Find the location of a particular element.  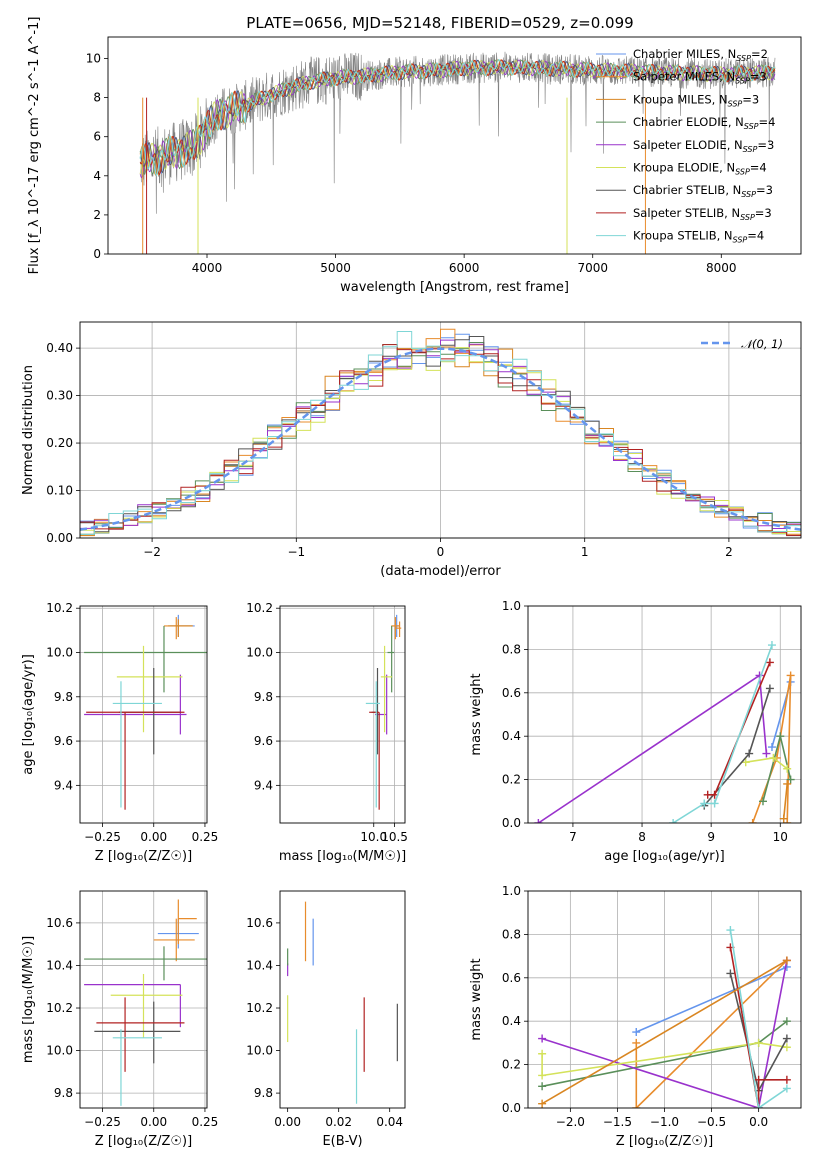

legend-entry-8: Kroupa STELIB, NSSP=4 is located at coordinates (698, 237).